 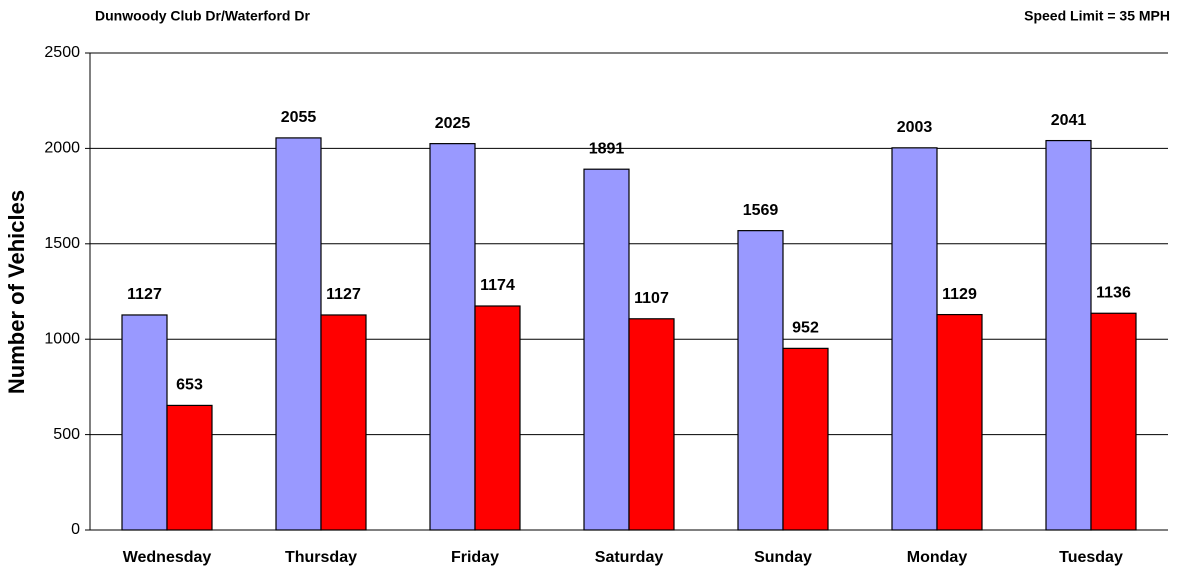 What do you see at coordinates (651, 298) in the screenshot?
I see `data-label: 1107` at bounding box center [651, 298].